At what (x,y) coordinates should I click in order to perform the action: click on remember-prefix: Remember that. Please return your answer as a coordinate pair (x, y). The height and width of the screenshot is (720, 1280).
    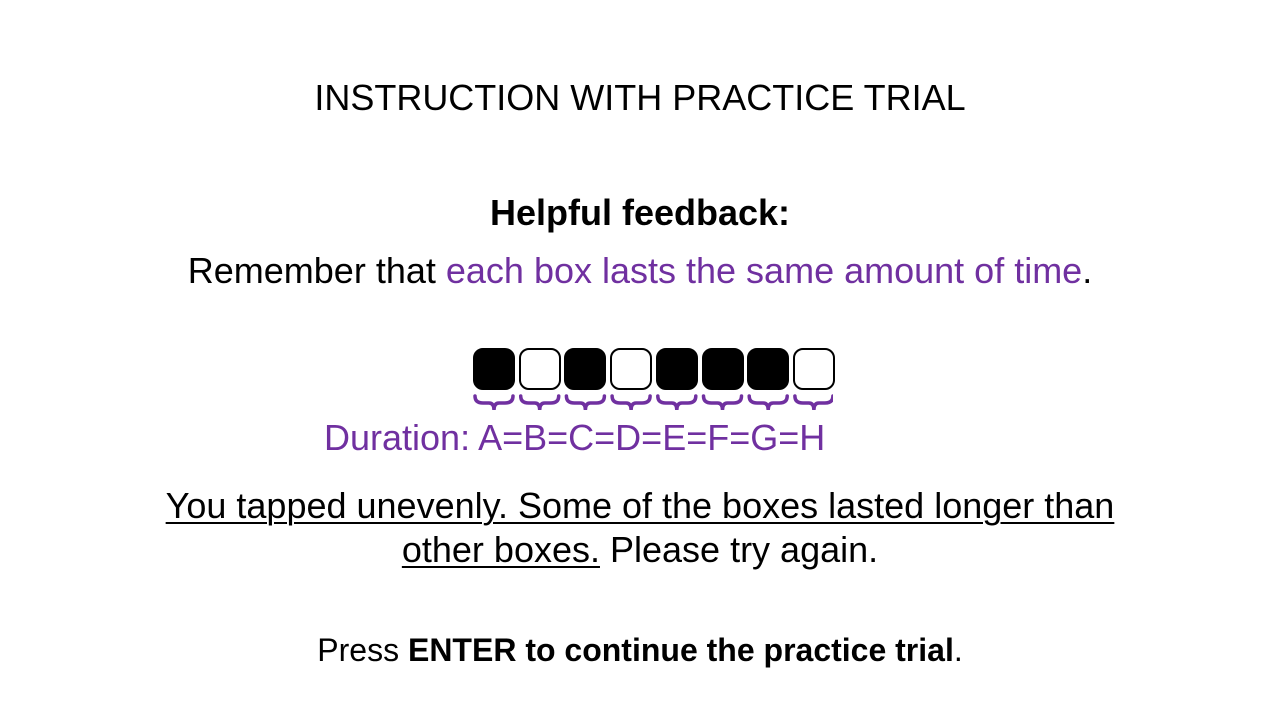
    Looking at the image, I should click on (316, 270).